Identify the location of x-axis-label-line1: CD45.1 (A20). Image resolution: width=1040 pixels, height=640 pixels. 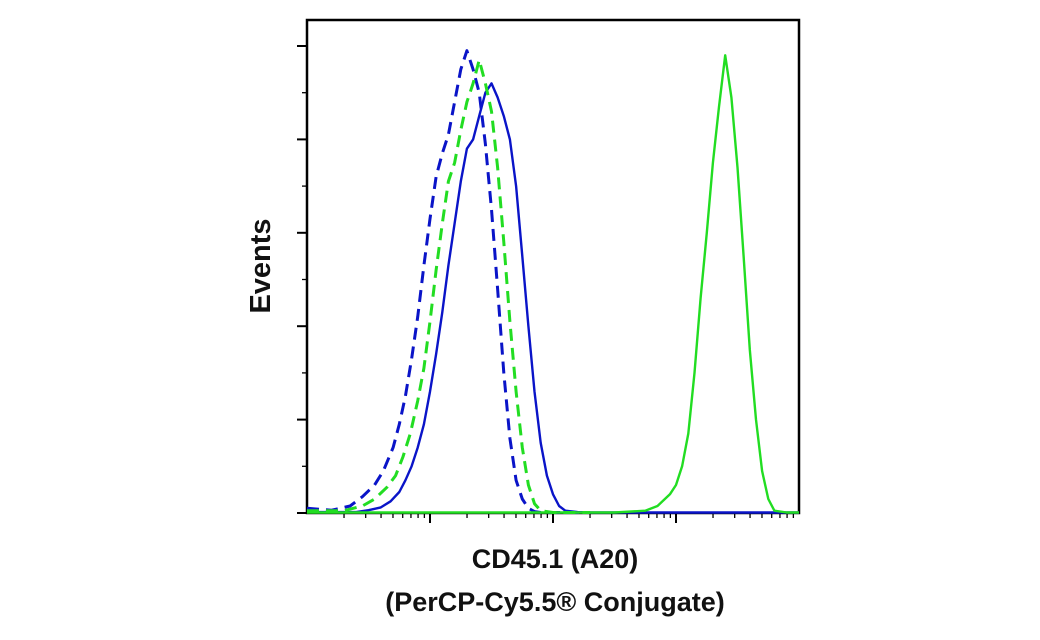
(555, 559).